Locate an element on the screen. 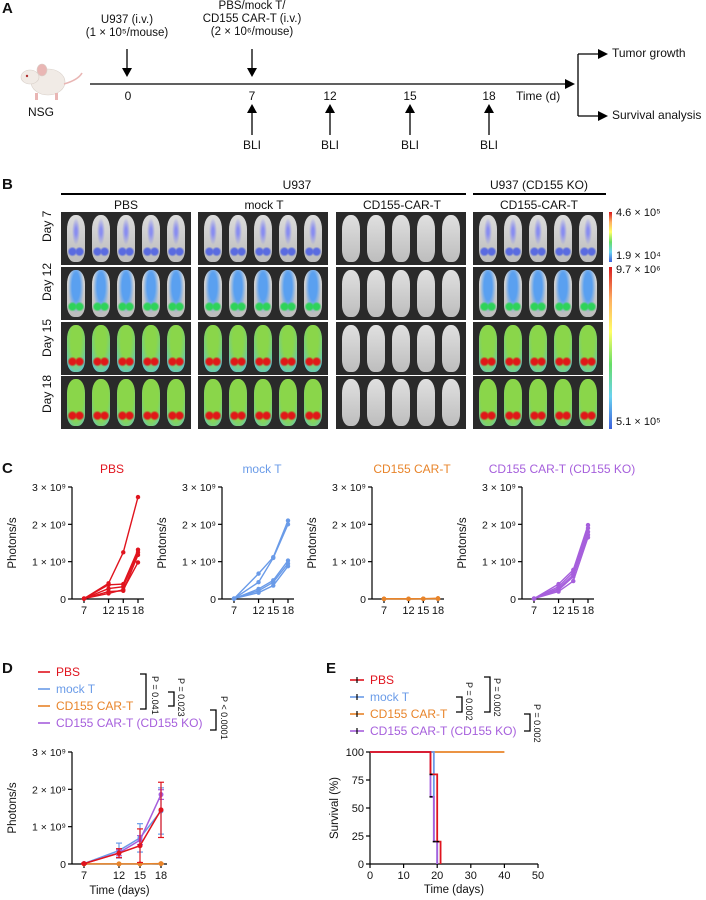 Image resolution: width=706 pixels, height=900 pixels. chart-title: PBS is located at coordinates (112, 469).